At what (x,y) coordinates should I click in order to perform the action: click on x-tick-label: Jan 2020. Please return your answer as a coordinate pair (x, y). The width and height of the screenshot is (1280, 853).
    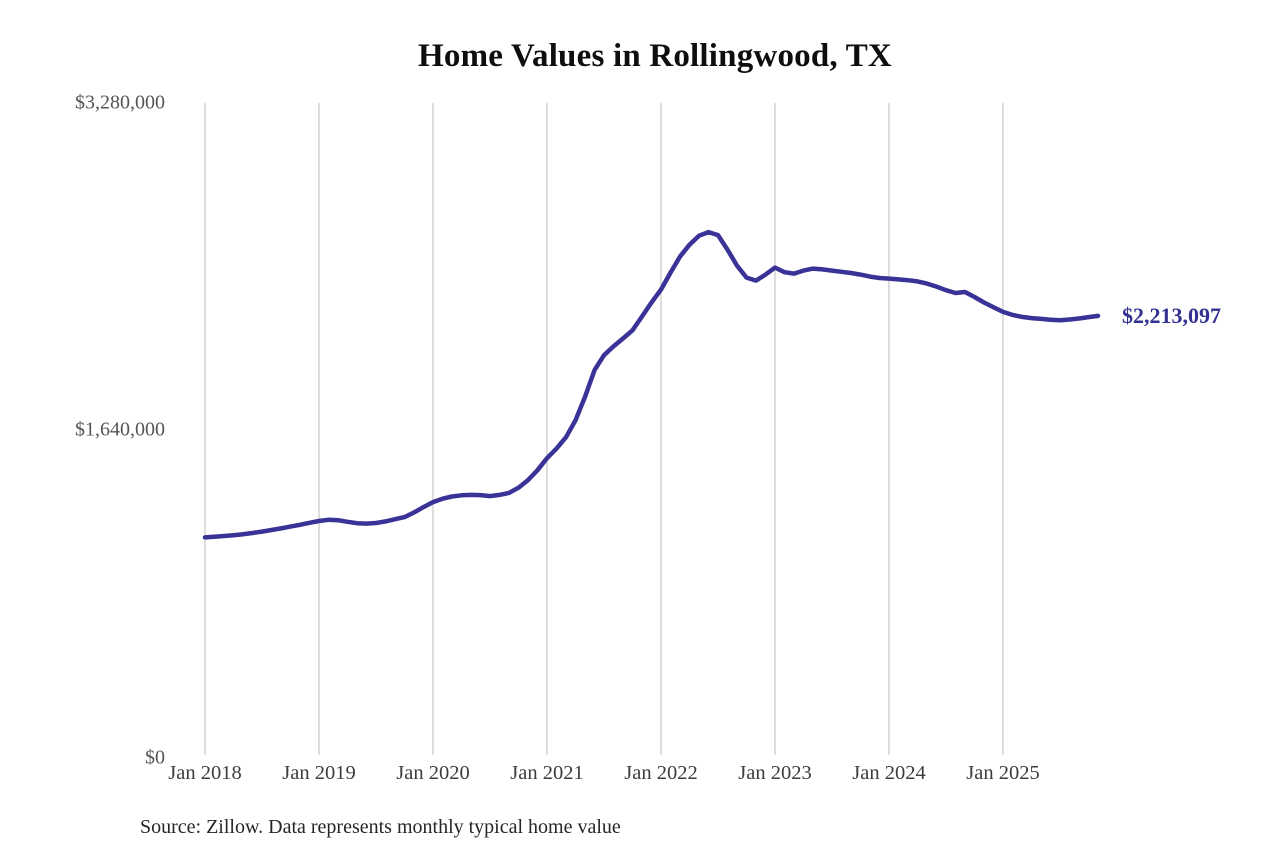
    Looking at the image, I should click on (433, 773).